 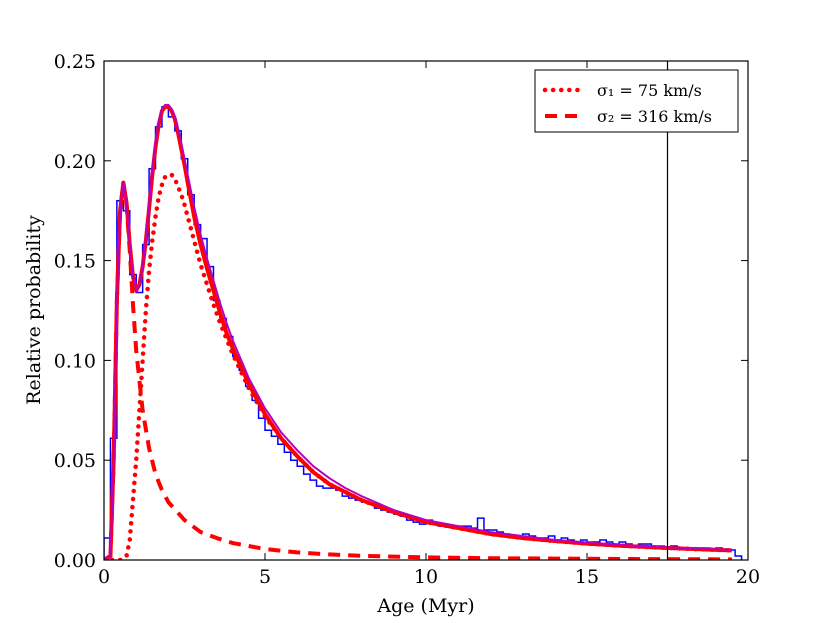 What do you see at coordinates (104, 577) in the screenshot?
I see `x-tick-label: 0` at bounding box center [104, 577].